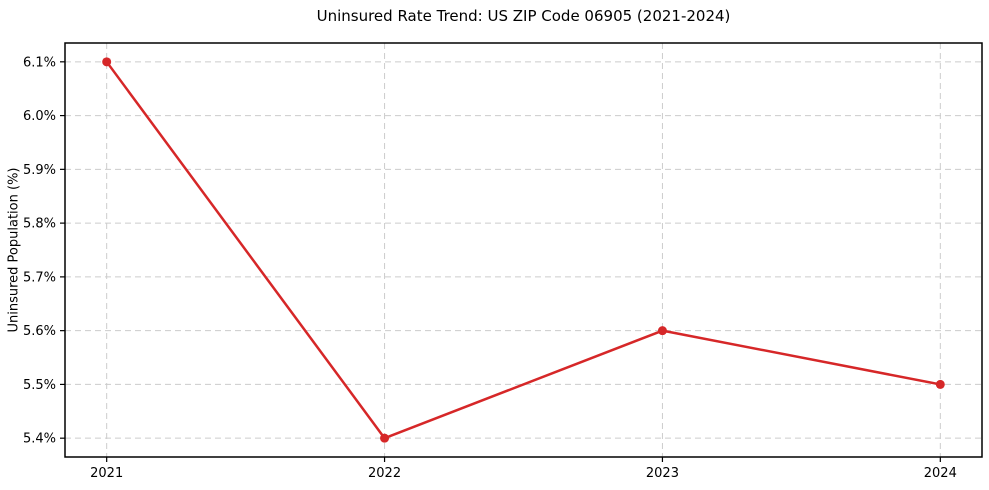 Image resolution: width=989 pixels, height=490 pixels. Describe the element at coordinates (39, 170) in the screenshot. I see `y-tick-label: 5.9%` at that location.